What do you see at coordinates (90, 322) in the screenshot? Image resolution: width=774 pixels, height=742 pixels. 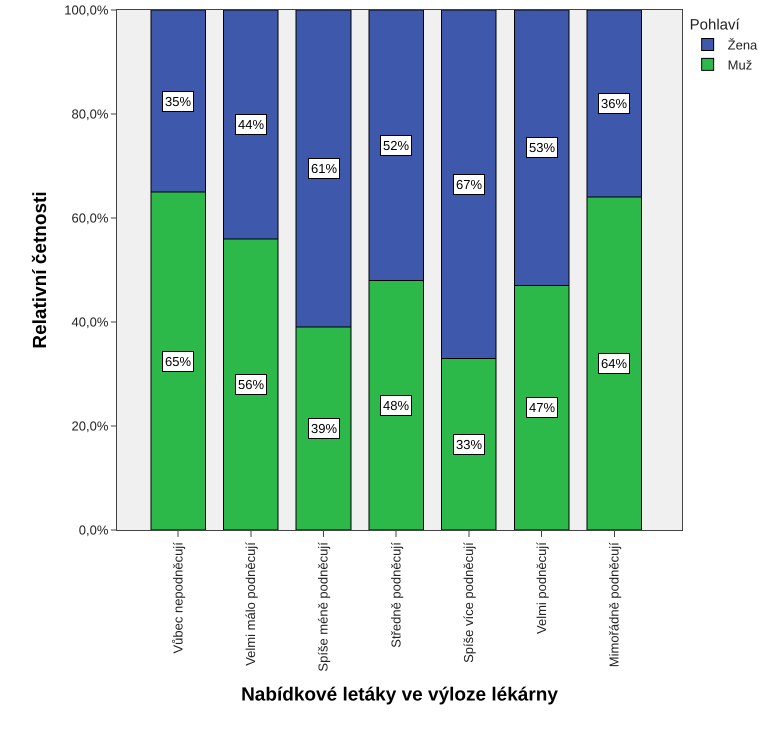 I see `y-tick-label: 40,0%` at bounding box center [90, 322].